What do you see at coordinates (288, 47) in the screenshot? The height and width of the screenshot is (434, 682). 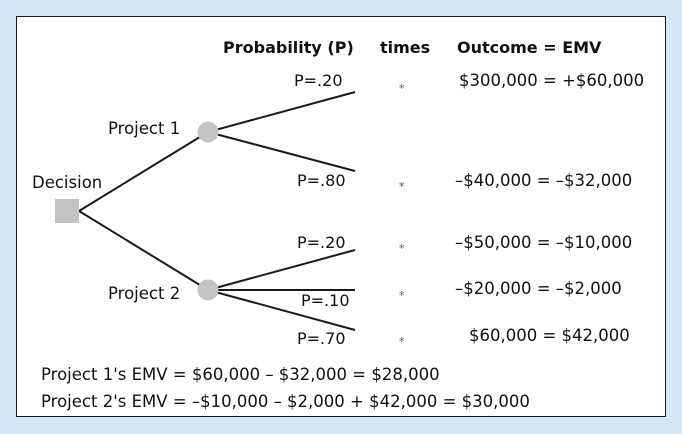 I see `header-probability: Probability (P)` at bounding box center [288, 47].